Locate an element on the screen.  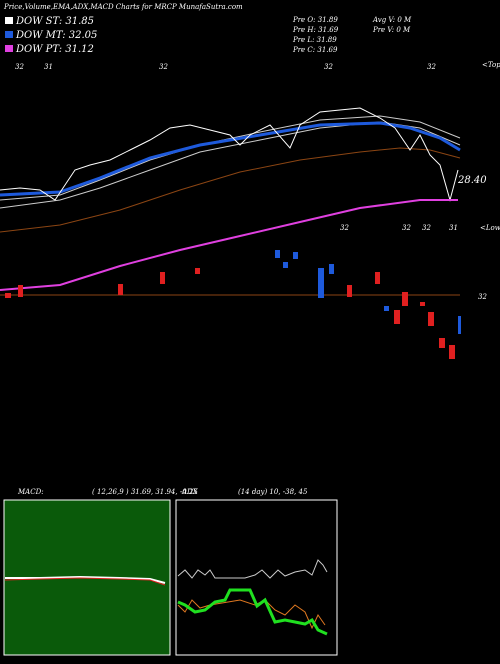
last-price: 28.40 is located at coordinates (472, 180).